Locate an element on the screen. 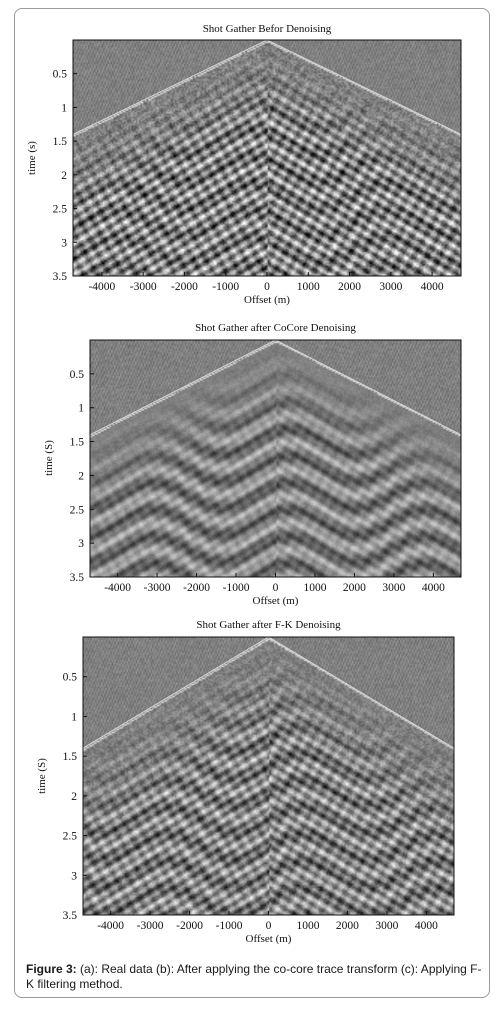 The image size is (504, 1013). chart-title: Shot Gather after F-K Denoising is located at coordinates (268, 625).